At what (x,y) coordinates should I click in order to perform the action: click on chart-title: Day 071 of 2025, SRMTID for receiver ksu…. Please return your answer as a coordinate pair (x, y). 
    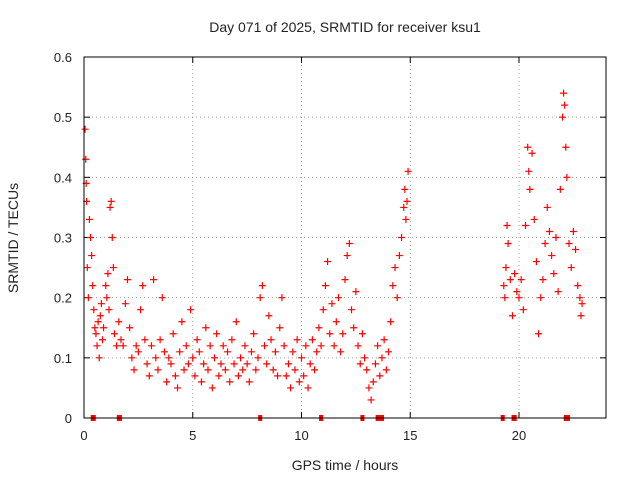
    Looking at the image, I should click on (345, 27).